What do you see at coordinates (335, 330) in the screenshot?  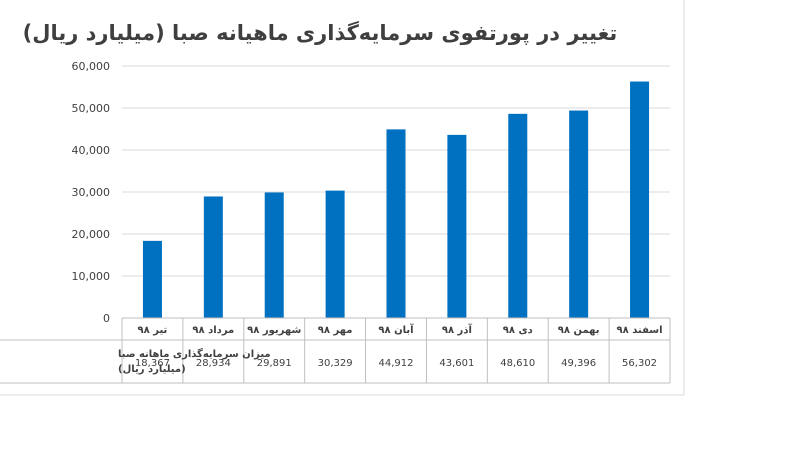 I see `category-label: مهر ۹۸` at bounding box center [335, 330].